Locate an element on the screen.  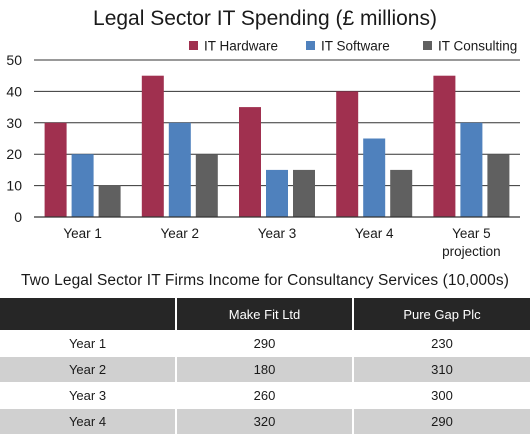
column-header: Pure Gap Plc is located at coordinates (441, 314).